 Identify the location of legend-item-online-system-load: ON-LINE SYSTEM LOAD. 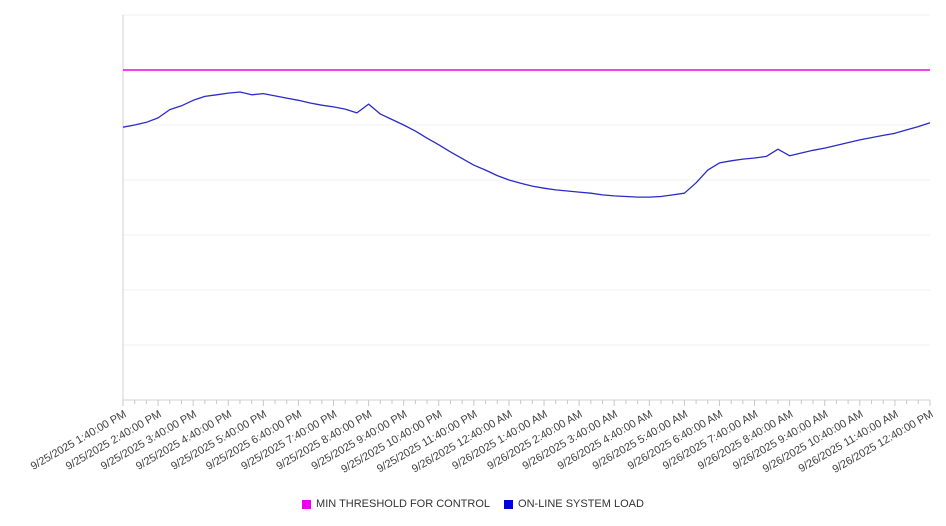
(574, 504).